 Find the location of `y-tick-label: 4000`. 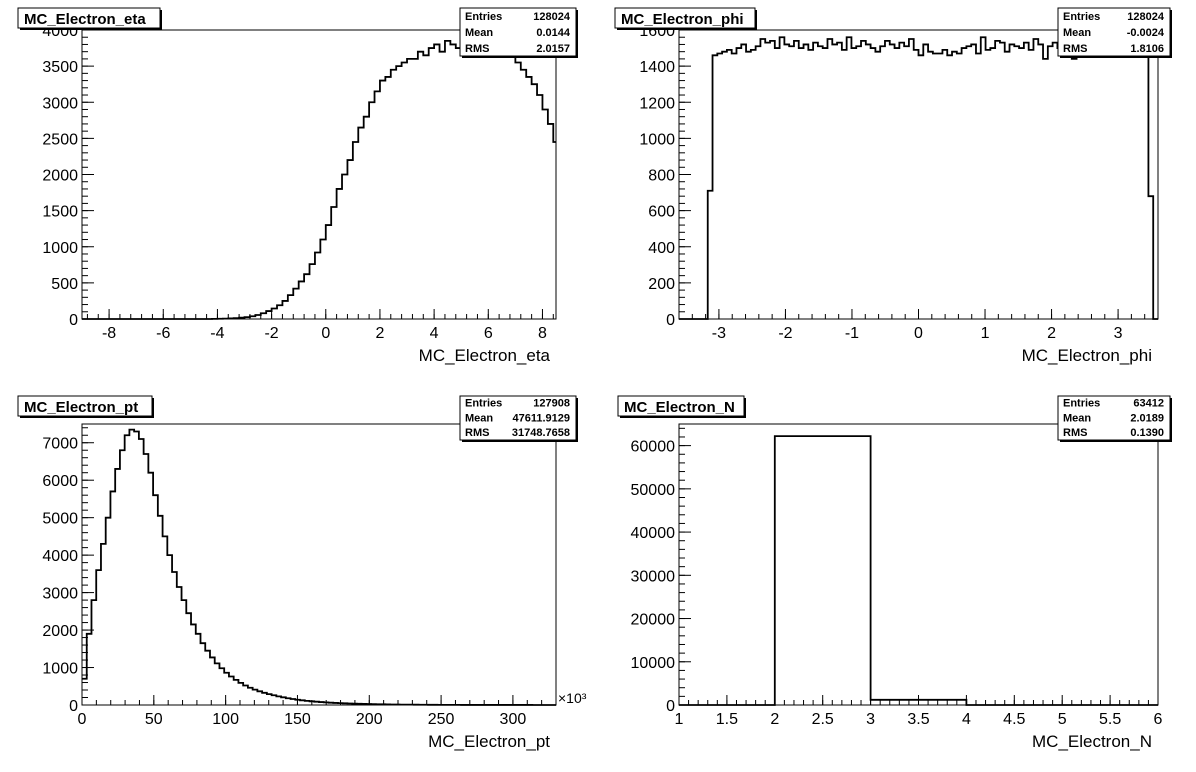

y-tick-label: 4000 is located at coordinates (60, 556).